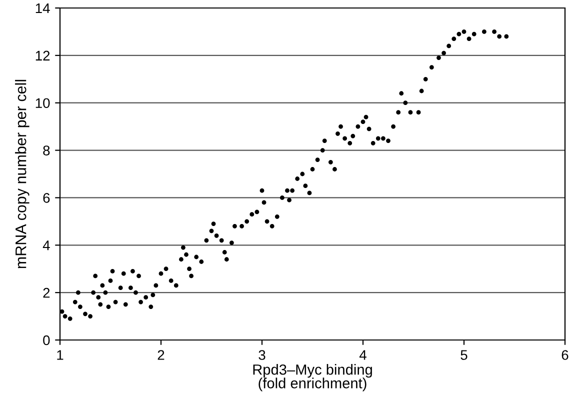 This screenshot has width=571, height=400. Describe the element at coordinates (46, 198) in the screenshot. I see `y-tick-label: 6` at that location.